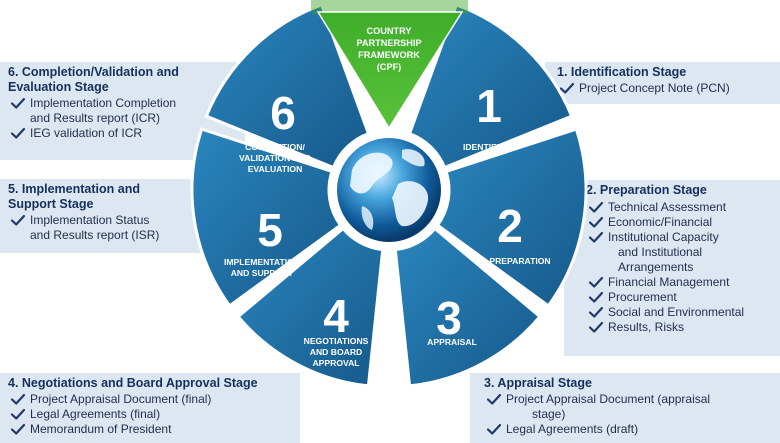 This screenshot has height=443, width=780. I want to click on list-item-continuation: stage), so click(549, 414).